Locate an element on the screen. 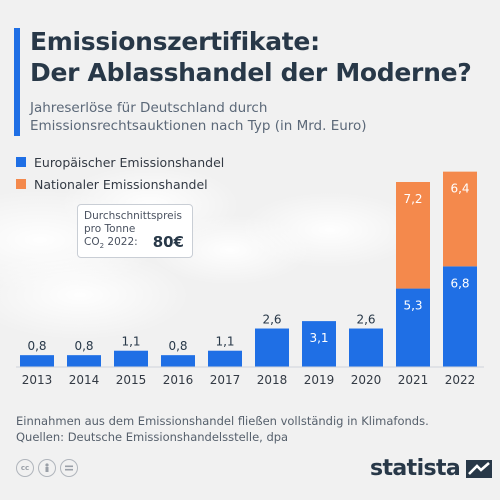  equals-icon is located at coordinates (69, 468).